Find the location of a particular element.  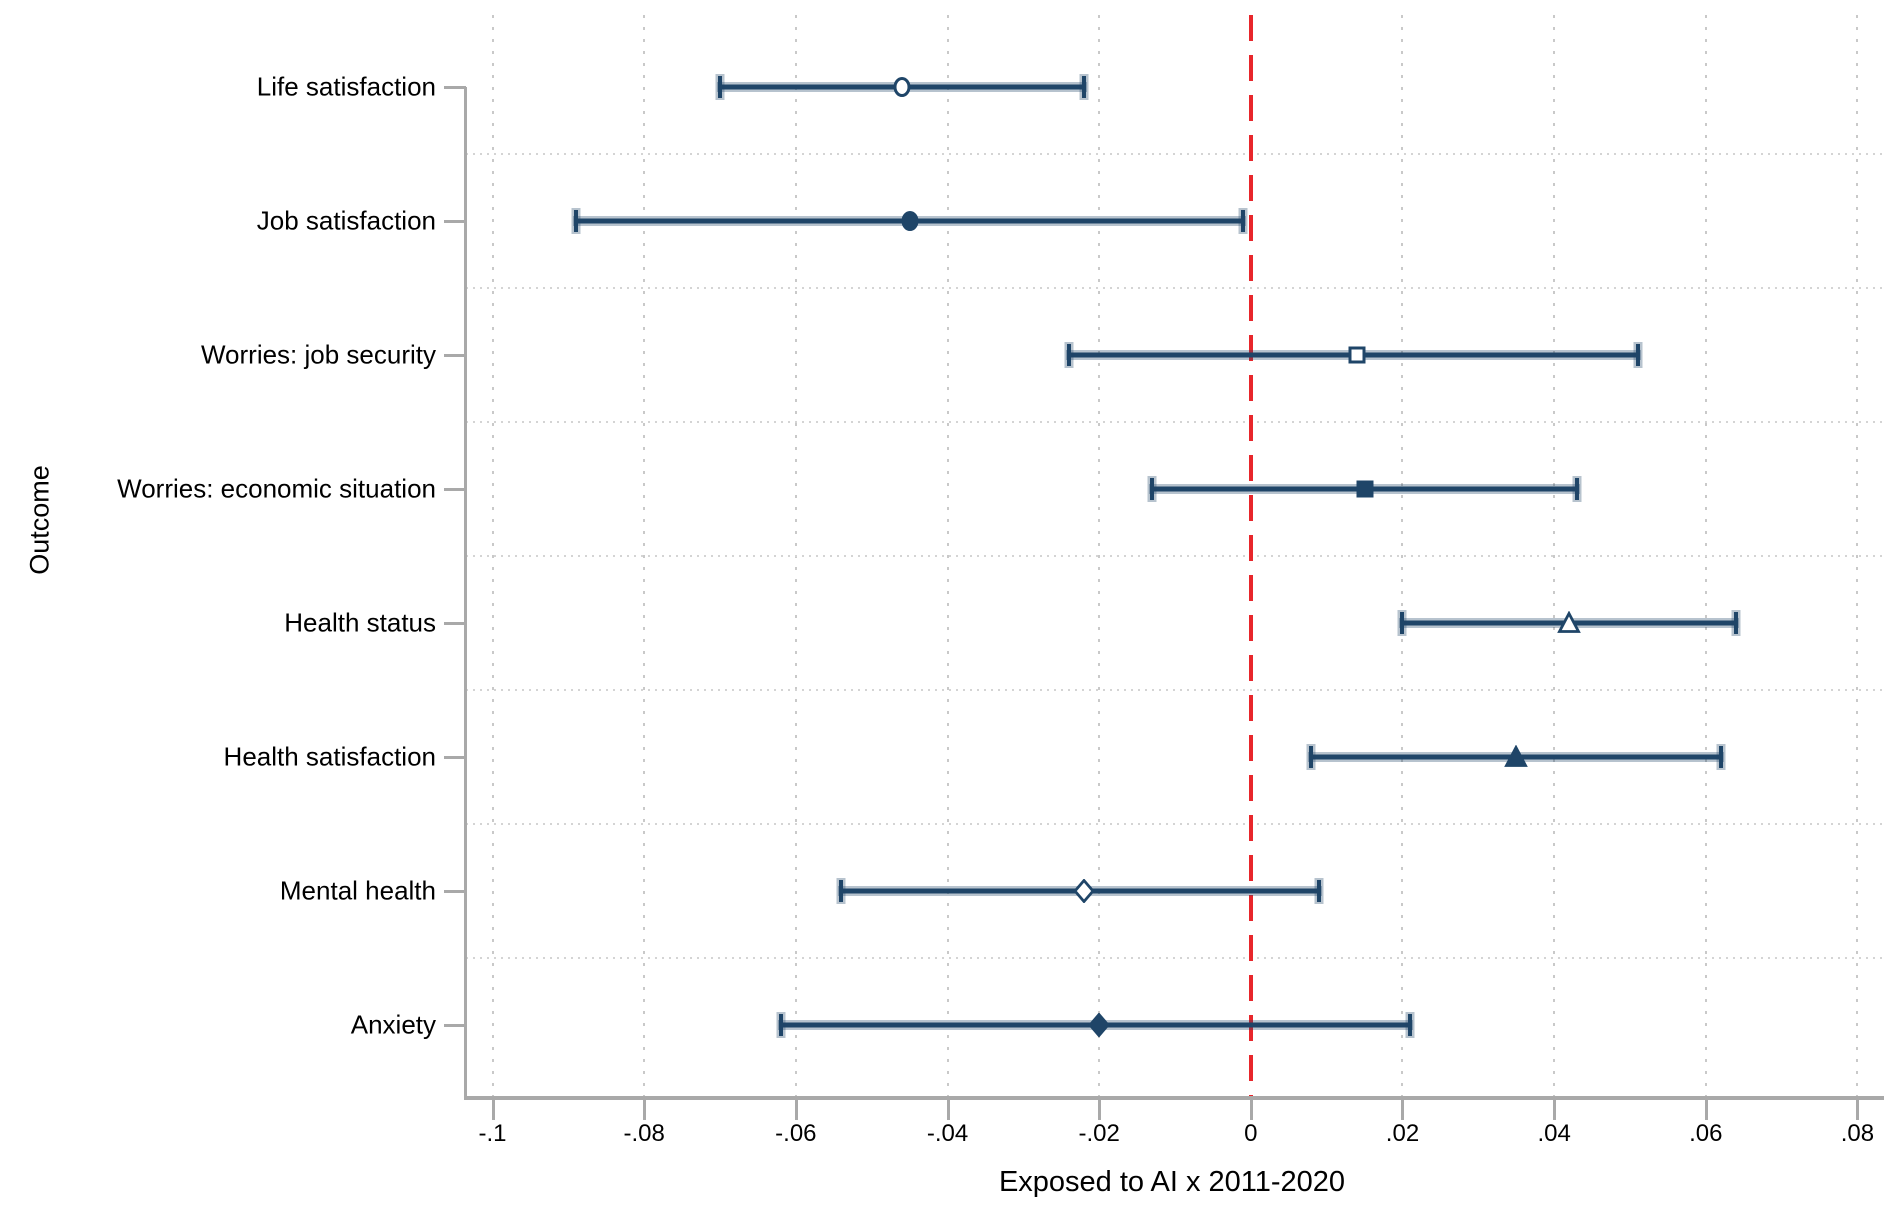

x-axis-line is located at coordinates (1174, 1098).